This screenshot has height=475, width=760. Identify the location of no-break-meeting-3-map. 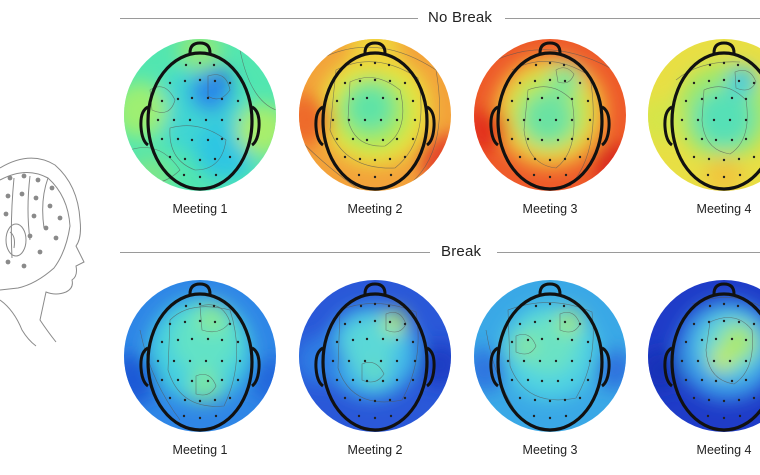
(550, 115).